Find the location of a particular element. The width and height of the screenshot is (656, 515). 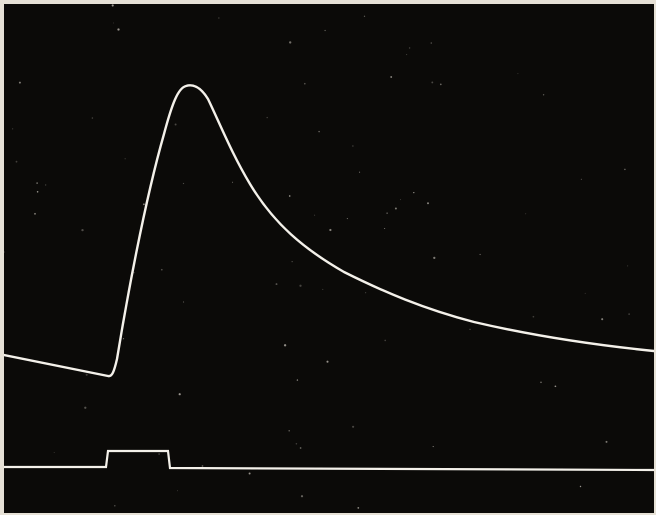

stimulus-marker-trace is located at coordinates (329, 460).